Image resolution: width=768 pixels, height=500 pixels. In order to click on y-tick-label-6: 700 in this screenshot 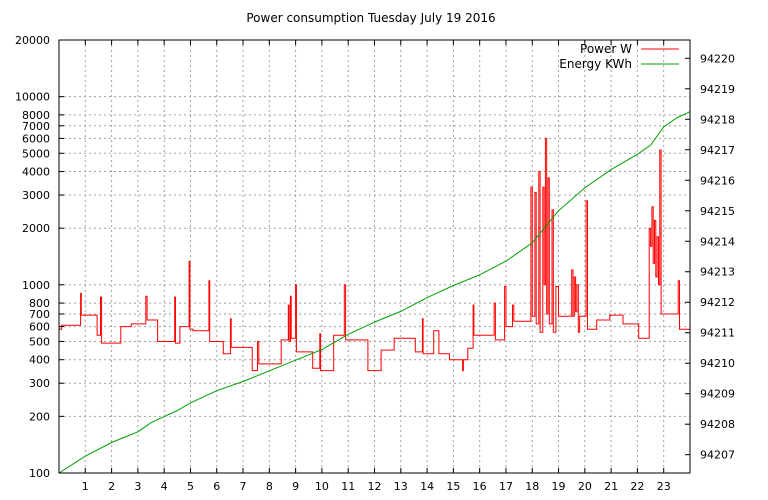, I will do `click(39, 314)`.